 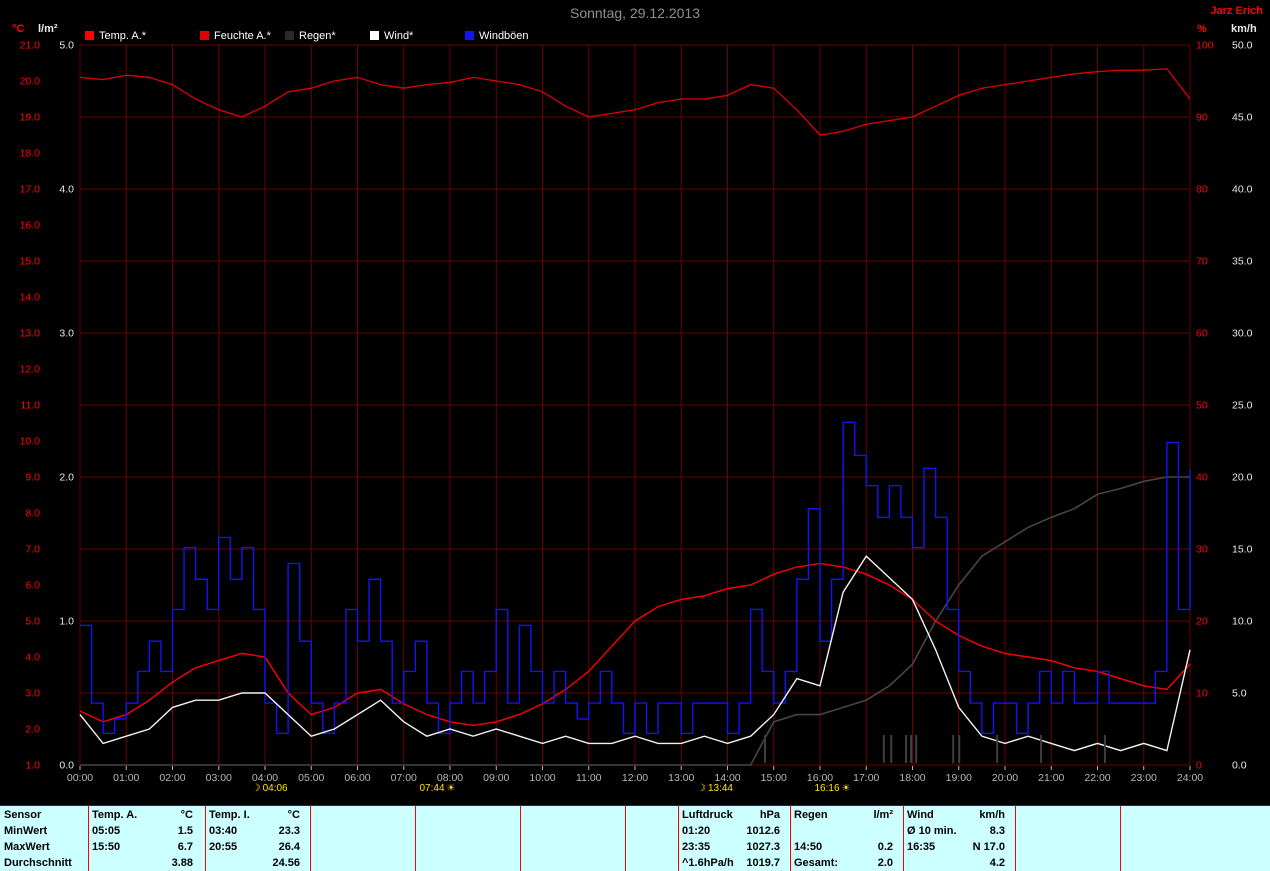 What do you see at coordinates (30, 298) in the screenshot?
I see `svg-text: 14.0` at bounding box center [30, 298].